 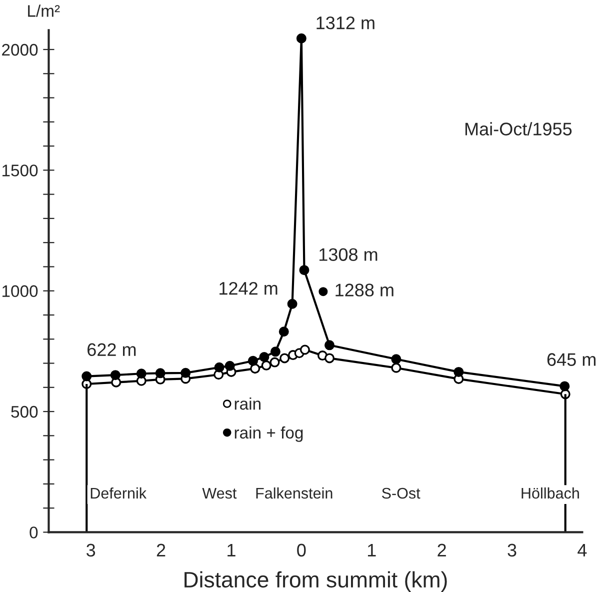 What do you see at coordinates (268, 434) in the screenshot?
I see `legend-label: rain + fog` at bounding box center [268, 434].